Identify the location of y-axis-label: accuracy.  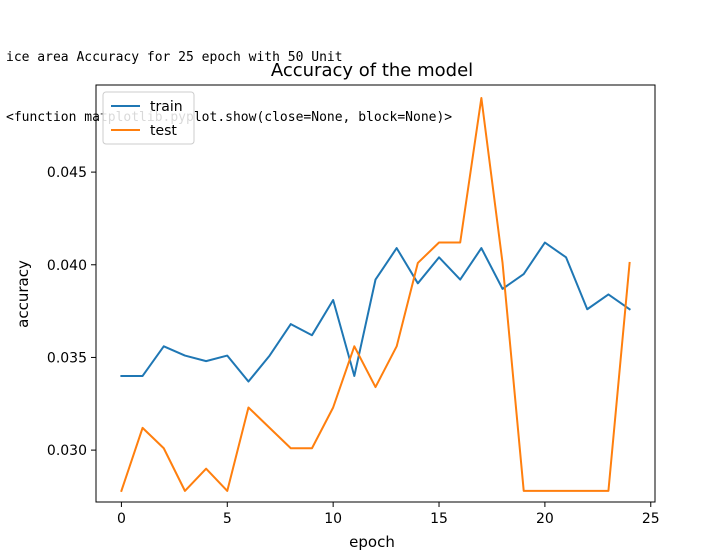
(23, 294).